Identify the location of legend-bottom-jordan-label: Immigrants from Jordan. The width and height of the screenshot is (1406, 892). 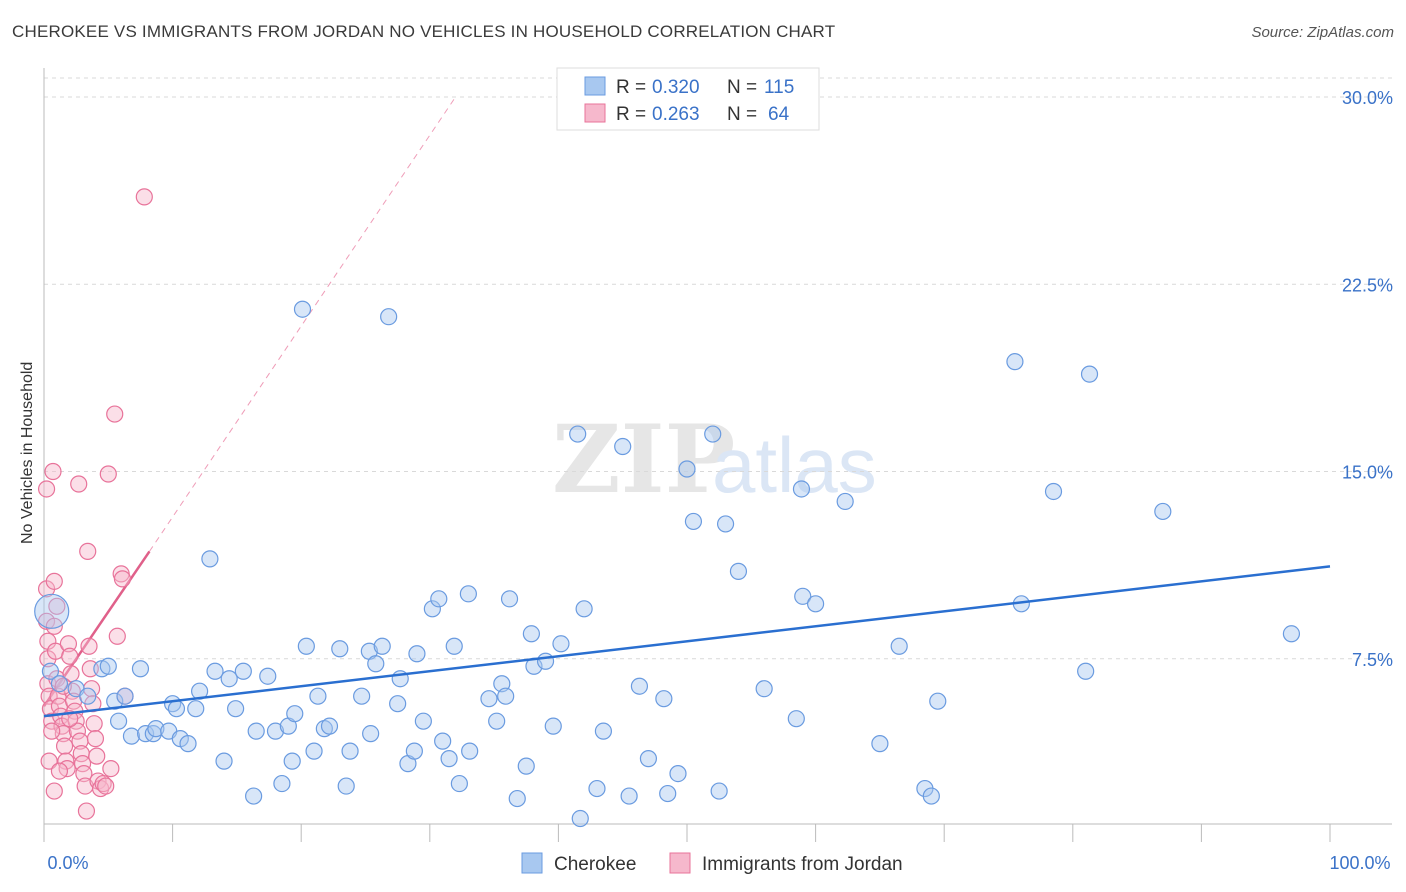
(802, 864).